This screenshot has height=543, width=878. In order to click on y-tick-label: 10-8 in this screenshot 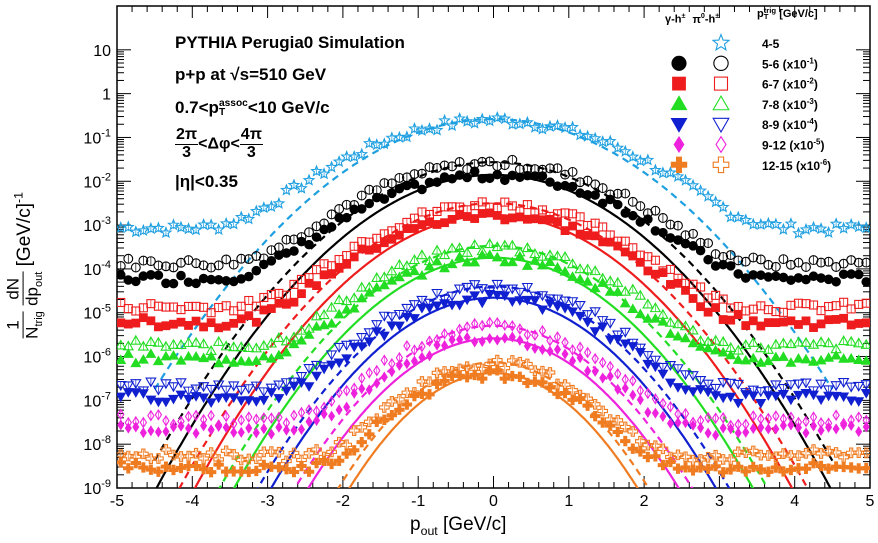, I will do `click(97, 444)`.